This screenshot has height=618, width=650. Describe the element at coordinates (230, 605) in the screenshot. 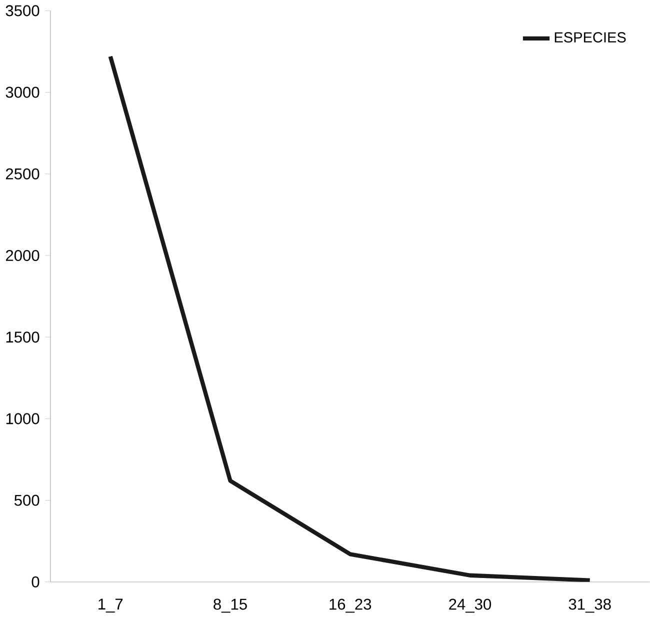

I see `x-tick-label: 8_15` at that location.